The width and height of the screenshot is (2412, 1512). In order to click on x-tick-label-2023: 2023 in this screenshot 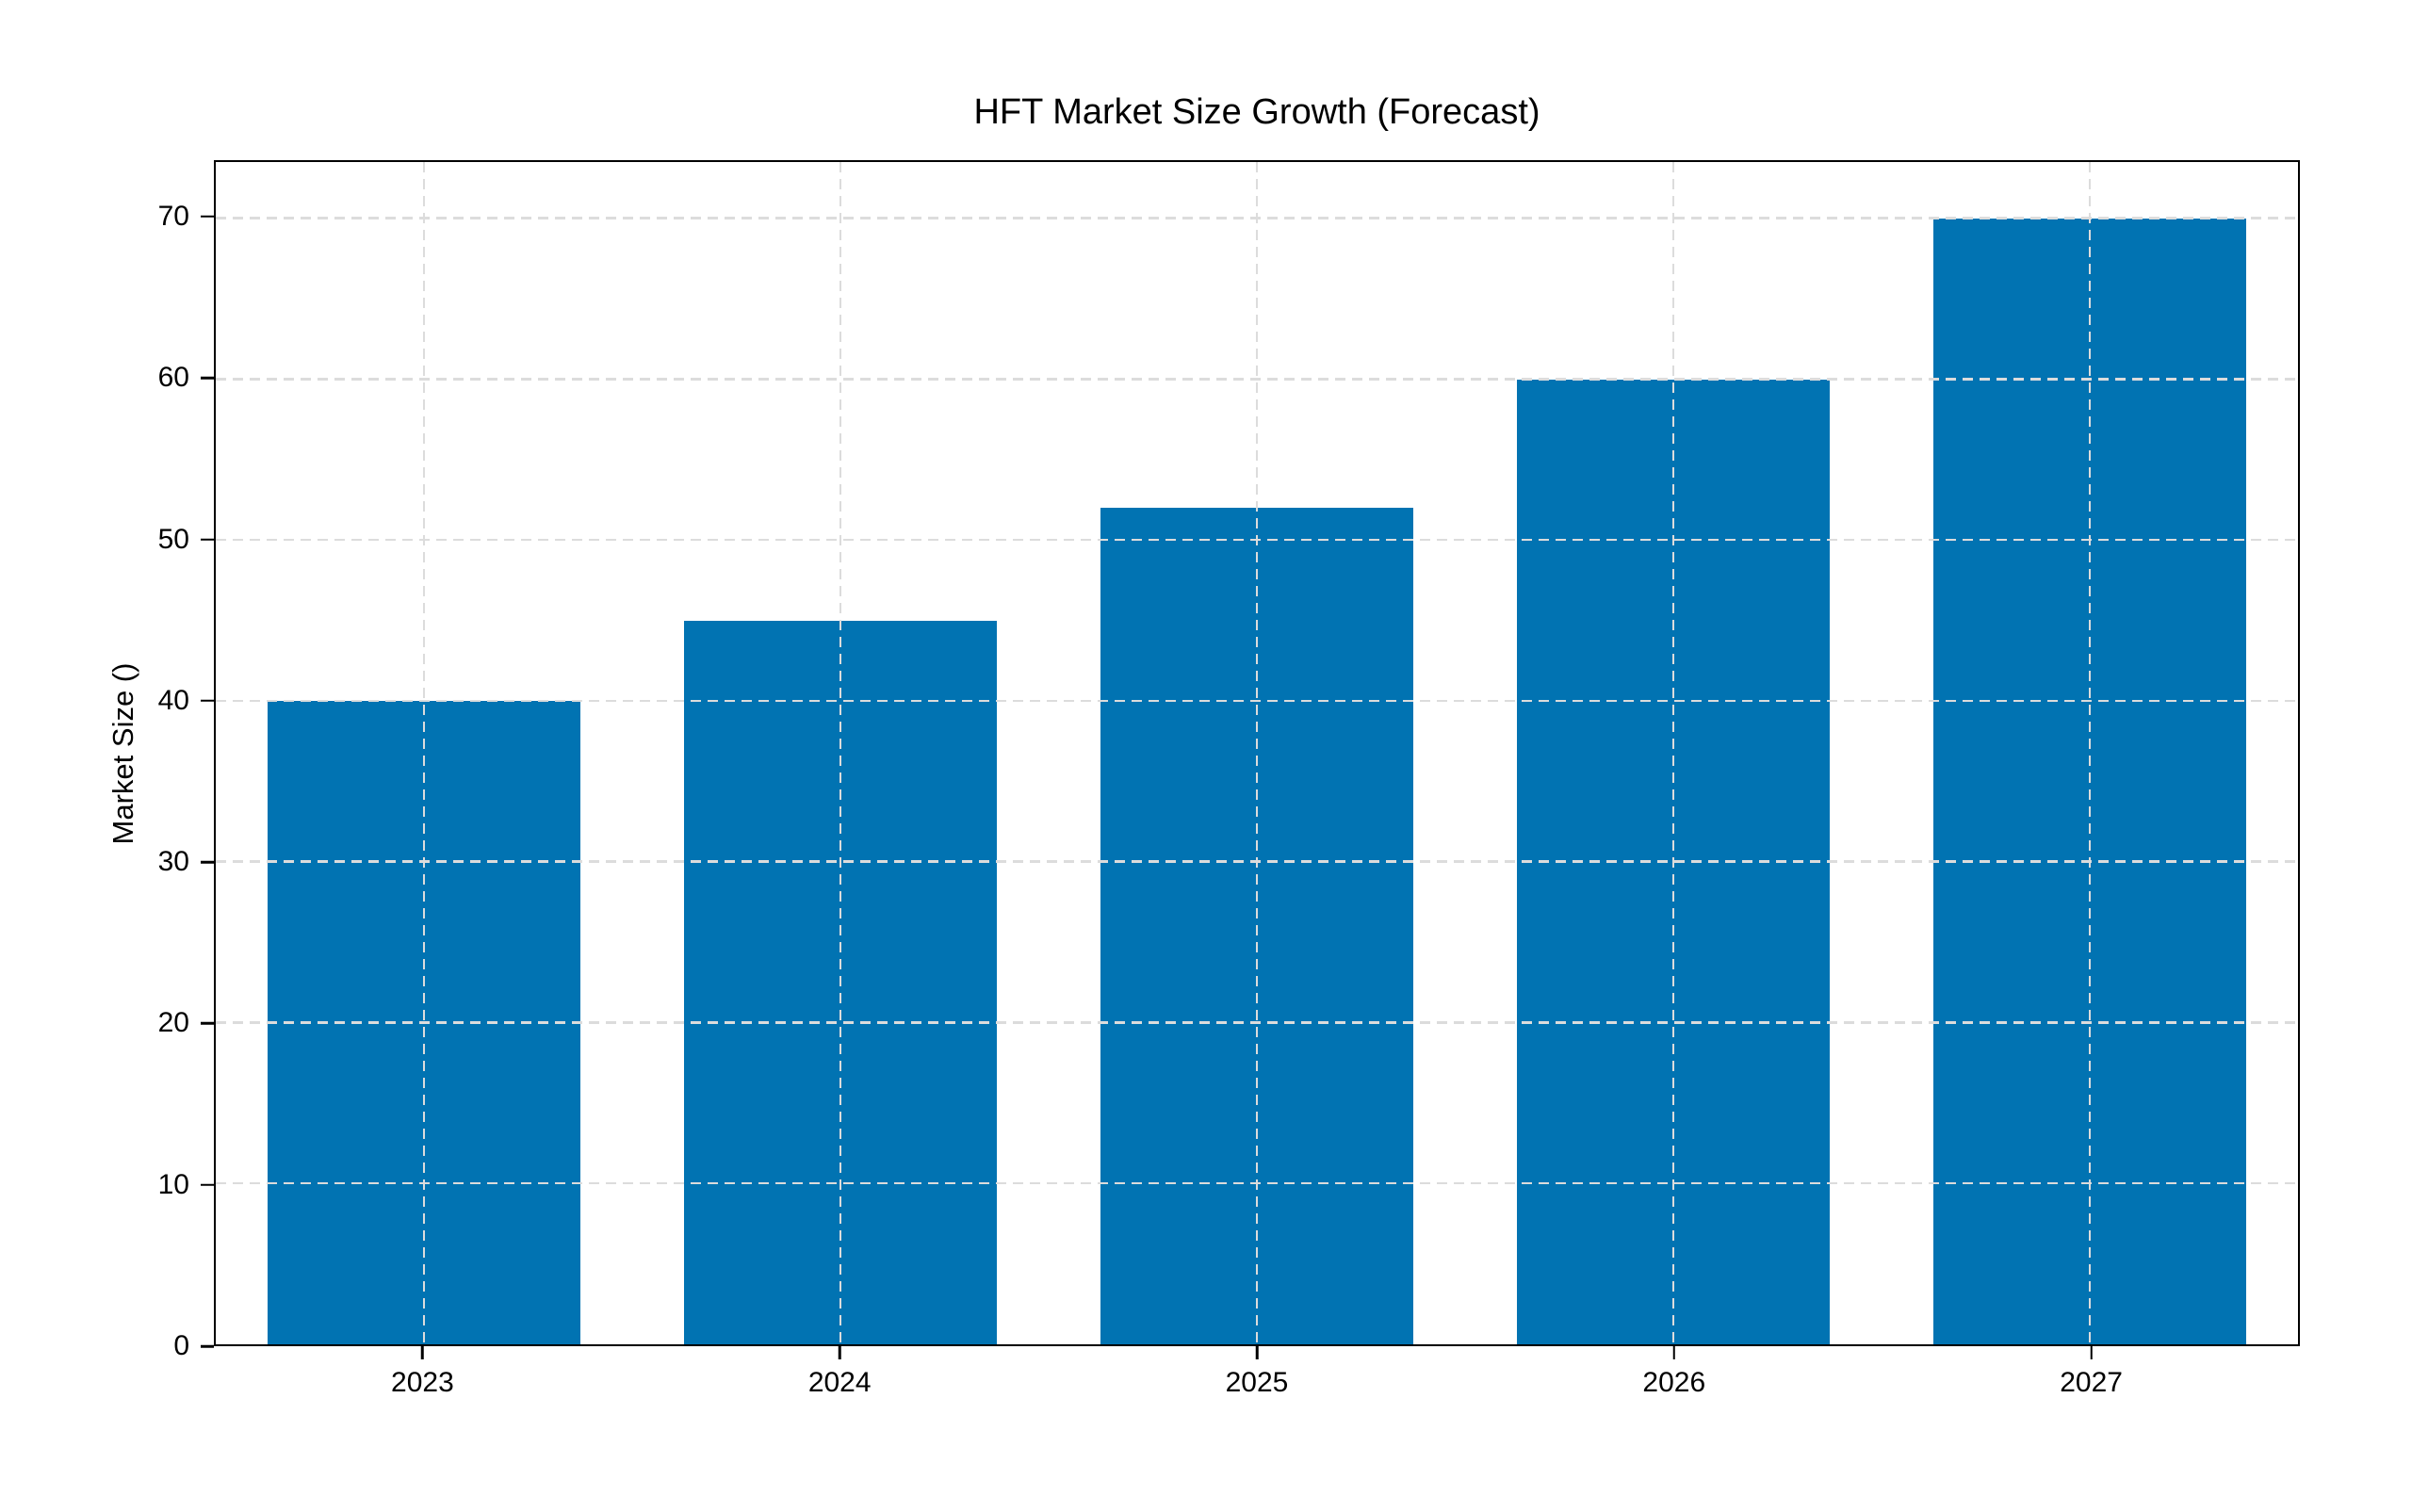, I will do `click(422, 1382)`.